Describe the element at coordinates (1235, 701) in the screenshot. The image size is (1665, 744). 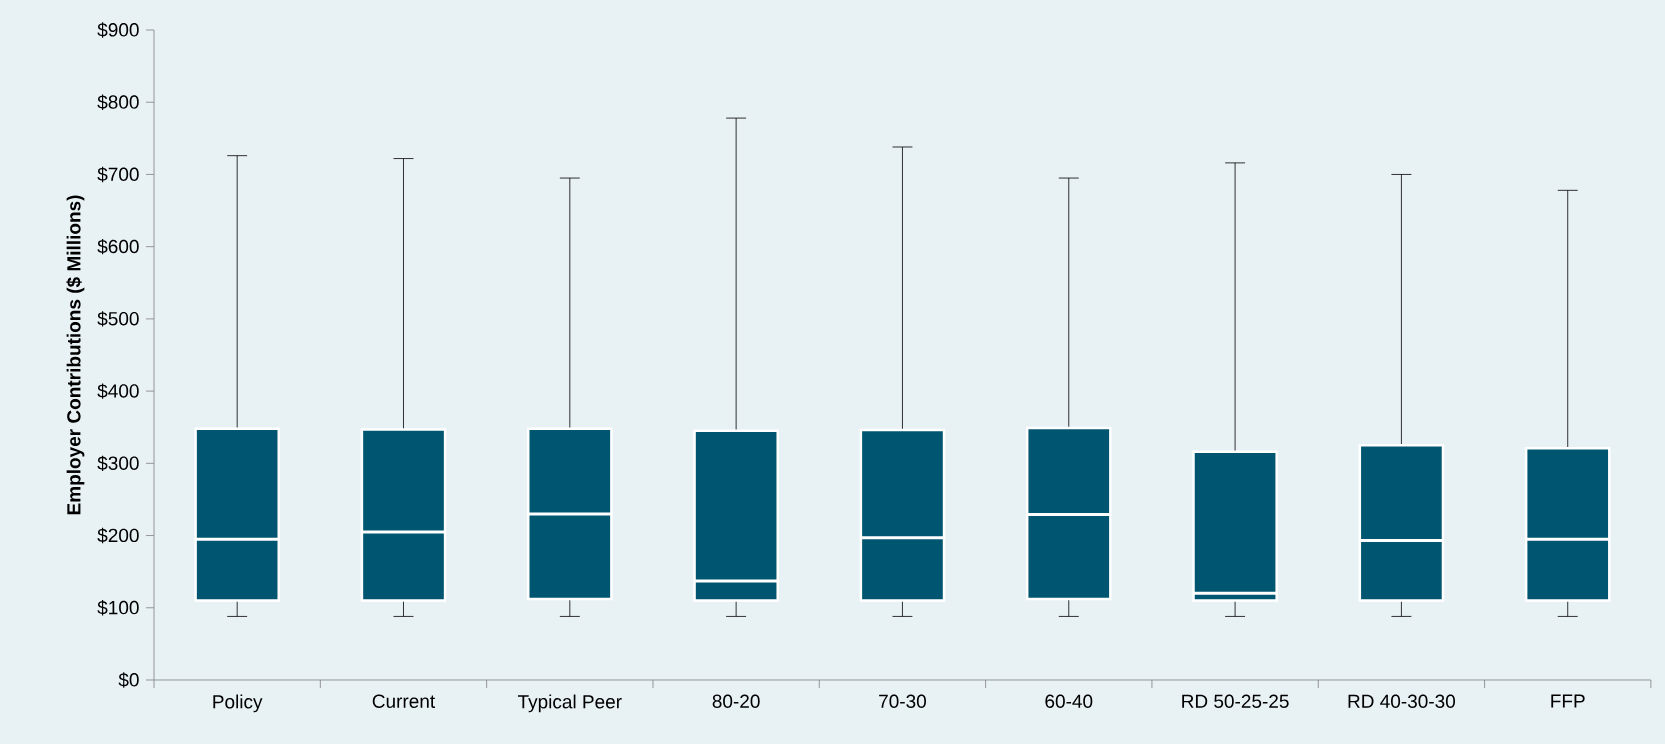
I see `x-tick-label: RD 50-25-25` at that location.